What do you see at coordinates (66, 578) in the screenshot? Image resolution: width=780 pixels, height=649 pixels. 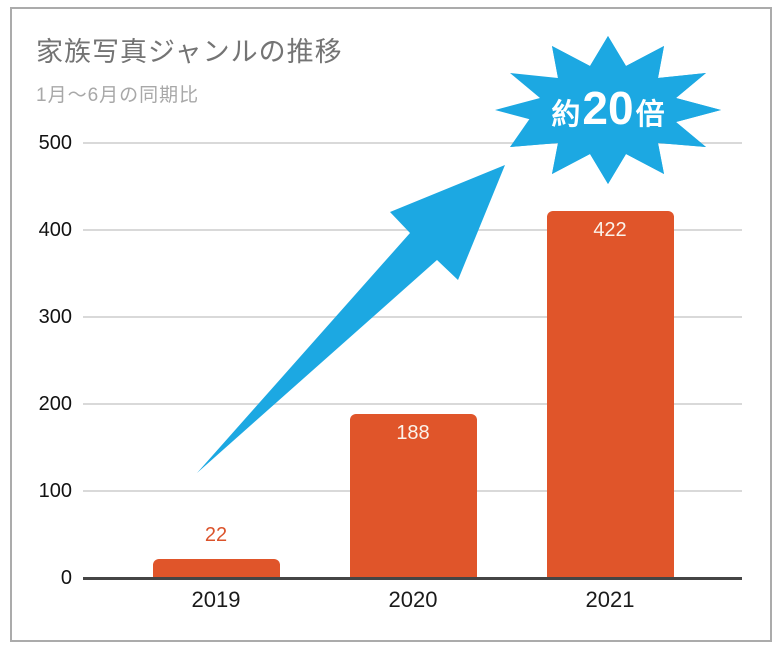 I see `y-axis-tick-label: 0` at bounding box center [66, 578].